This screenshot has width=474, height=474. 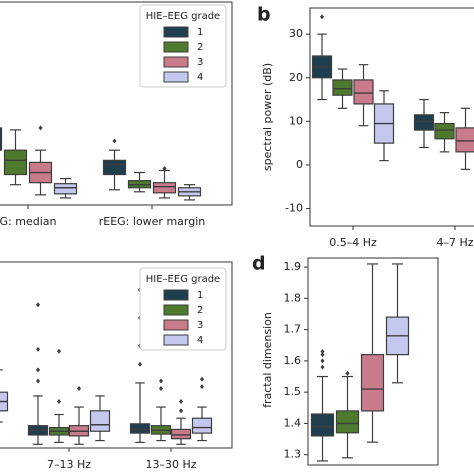 What do you see at coordinates (293, 454) in the screenshot?
I see `y-tick-label: 1.3` at bounding box center [293, 454].